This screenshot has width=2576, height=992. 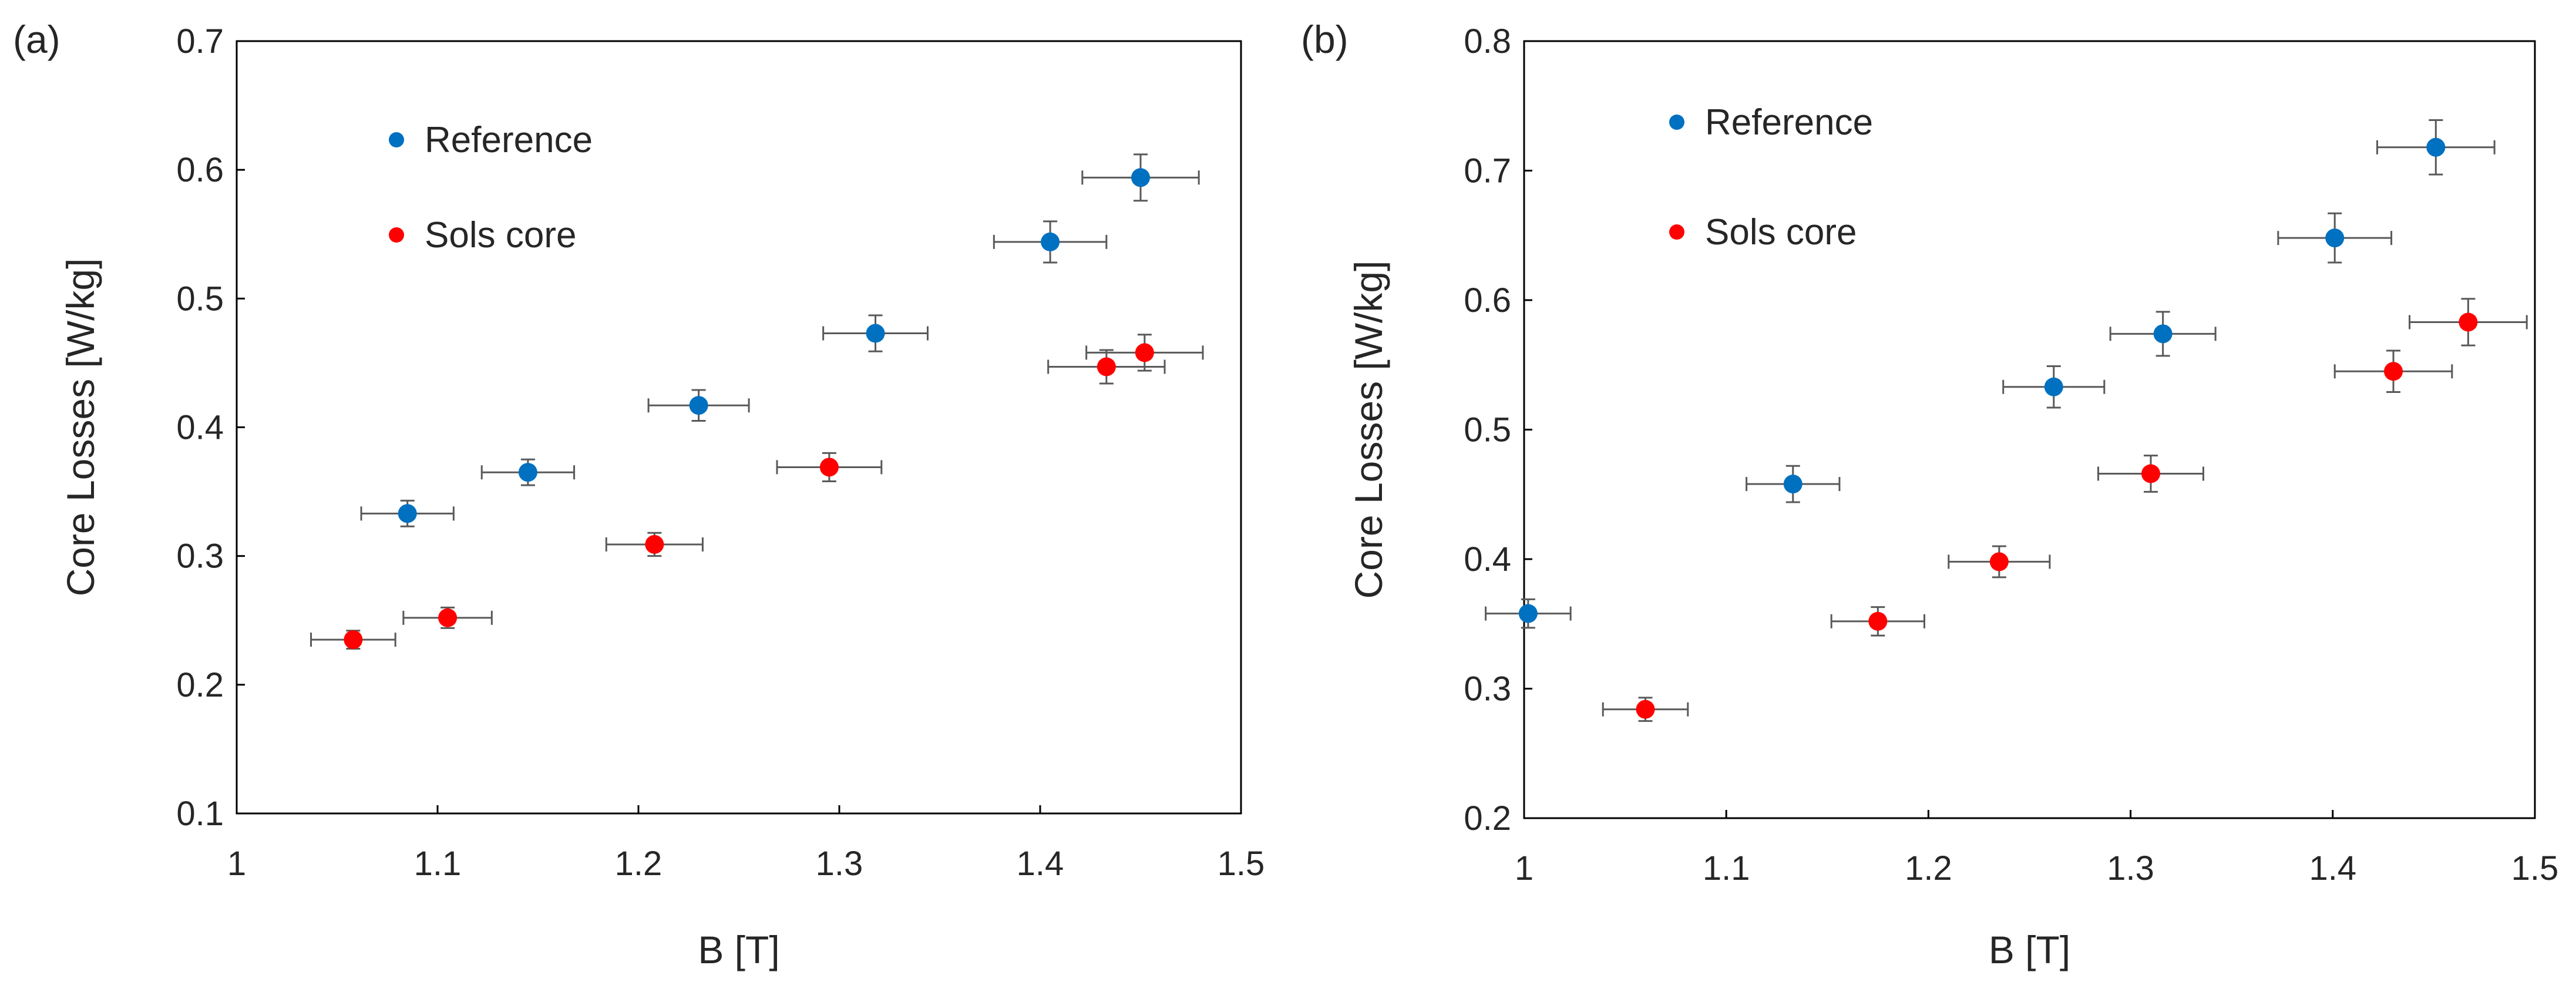 What do you see at coordinates (1488, 41) in the screenshot?
I see `y-tick-label: 0.8` at bounding box center [1488, 41].